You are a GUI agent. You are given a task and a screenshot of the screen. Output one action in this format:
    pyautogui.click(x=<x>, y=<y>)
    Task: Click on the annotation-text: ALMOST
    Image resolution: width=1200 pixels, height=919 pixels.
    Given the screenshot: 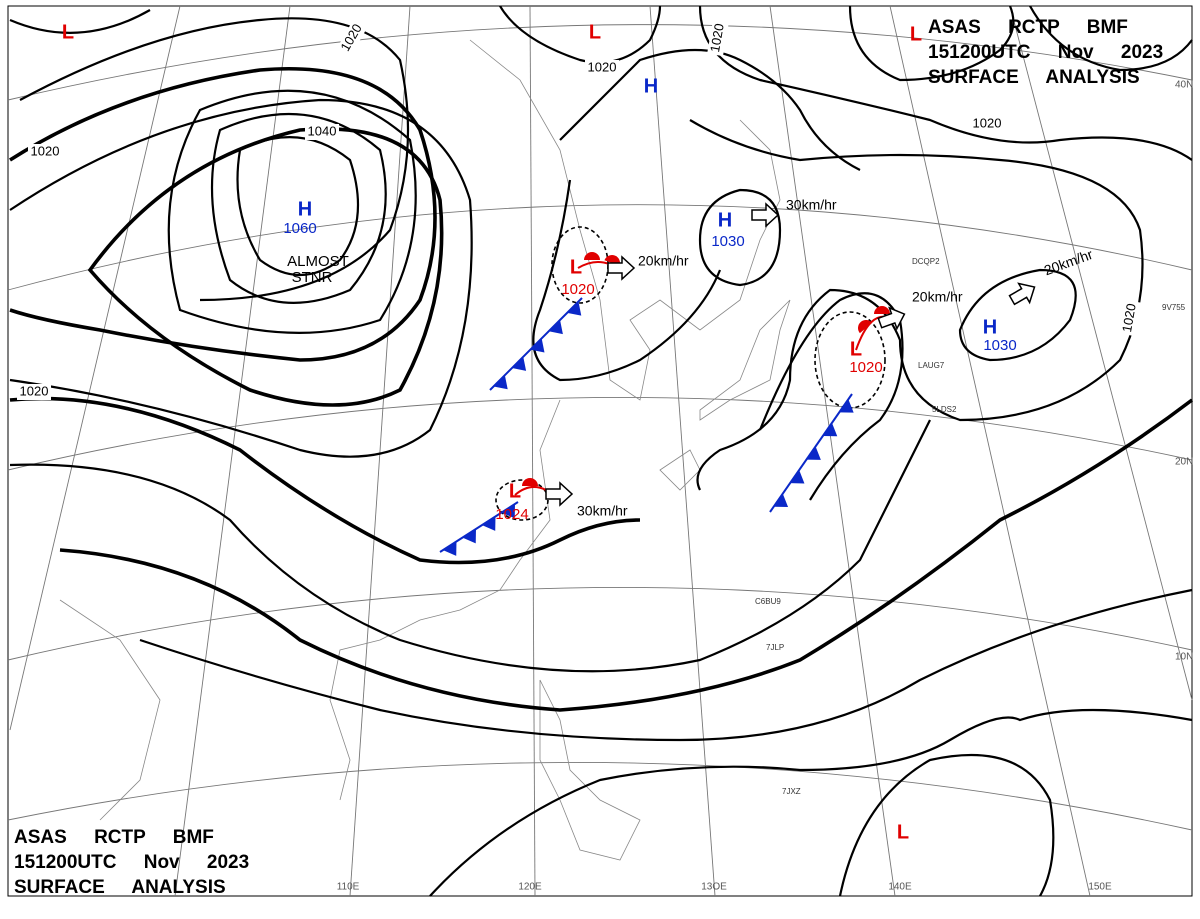 What is the action you would take?
    pyautogui.click(x=318, y=261)
    